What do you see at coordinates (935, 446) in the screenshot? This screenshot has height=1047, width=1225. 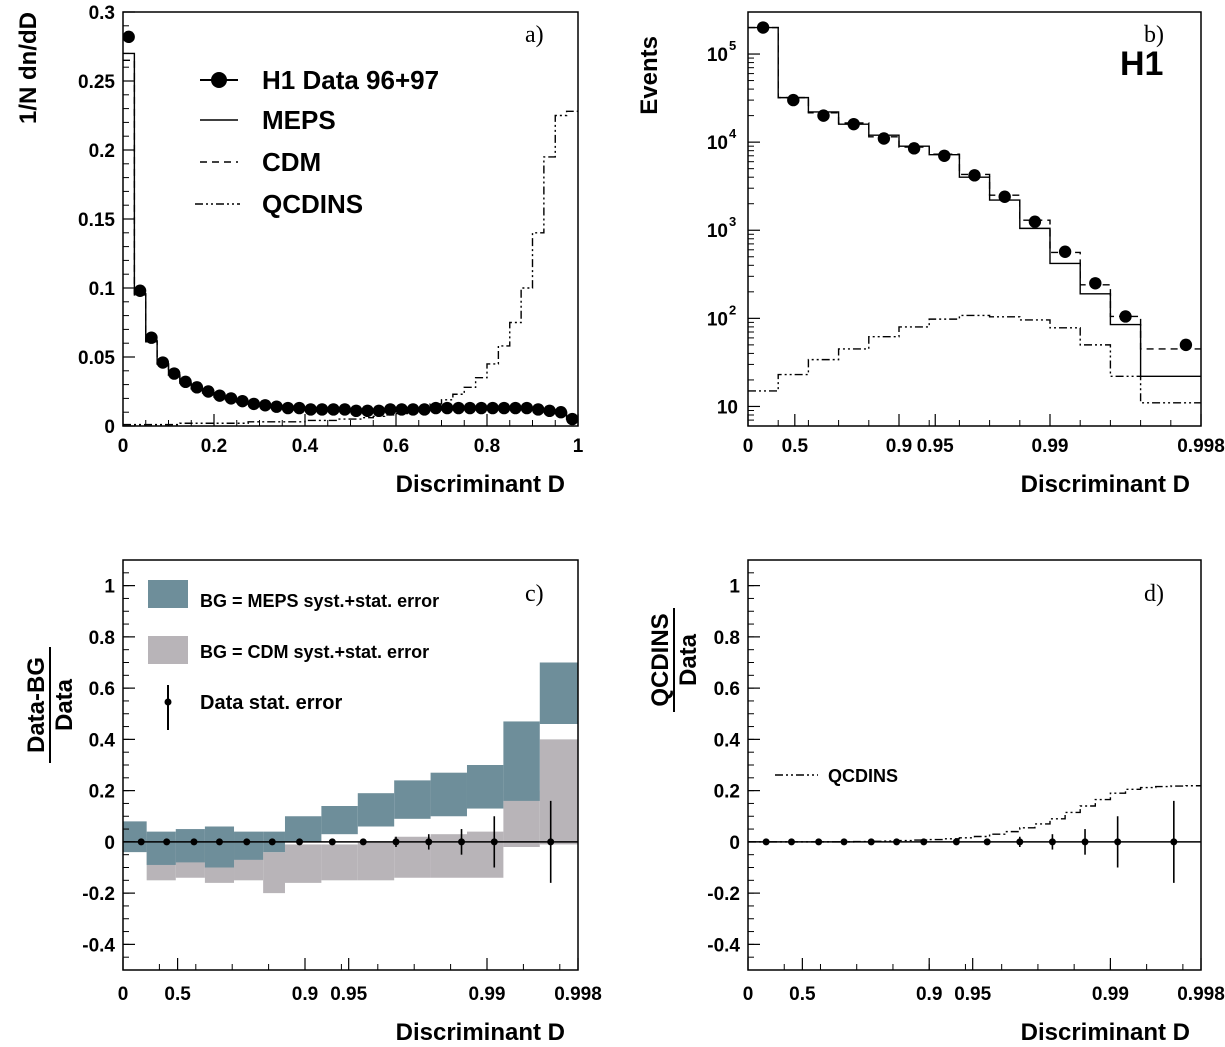 I see `x-tick-label-b: 0.95` at bounding box center [935, 446].